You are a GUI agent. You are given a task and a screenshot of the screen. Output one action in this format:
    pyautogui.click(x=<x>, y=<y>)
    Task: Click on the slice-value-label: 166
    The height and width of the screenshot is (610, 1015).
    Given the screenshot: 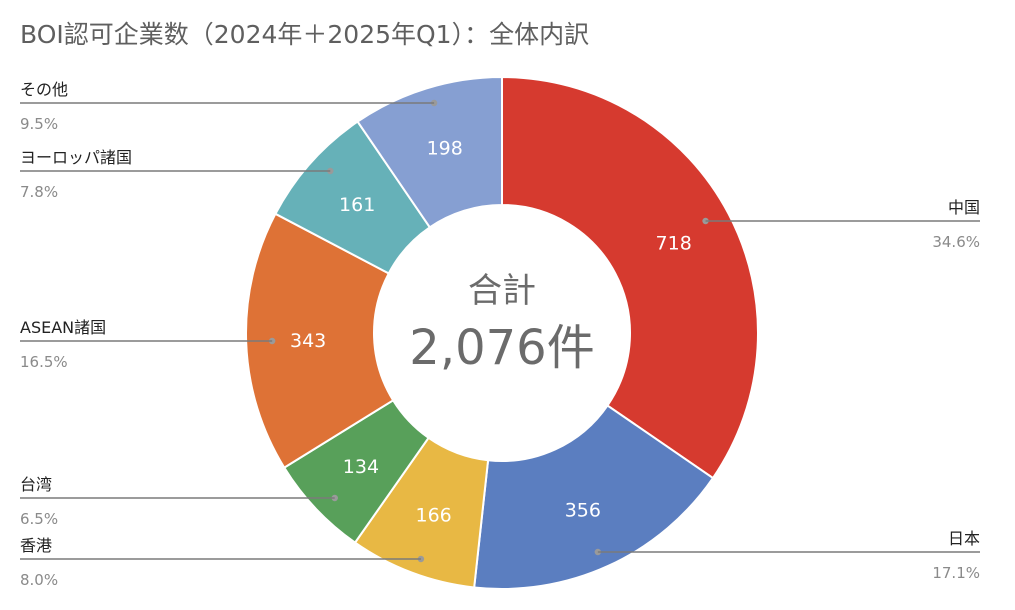 What is the action you would take?
    pyautogui.click(x=433, y=516)
    